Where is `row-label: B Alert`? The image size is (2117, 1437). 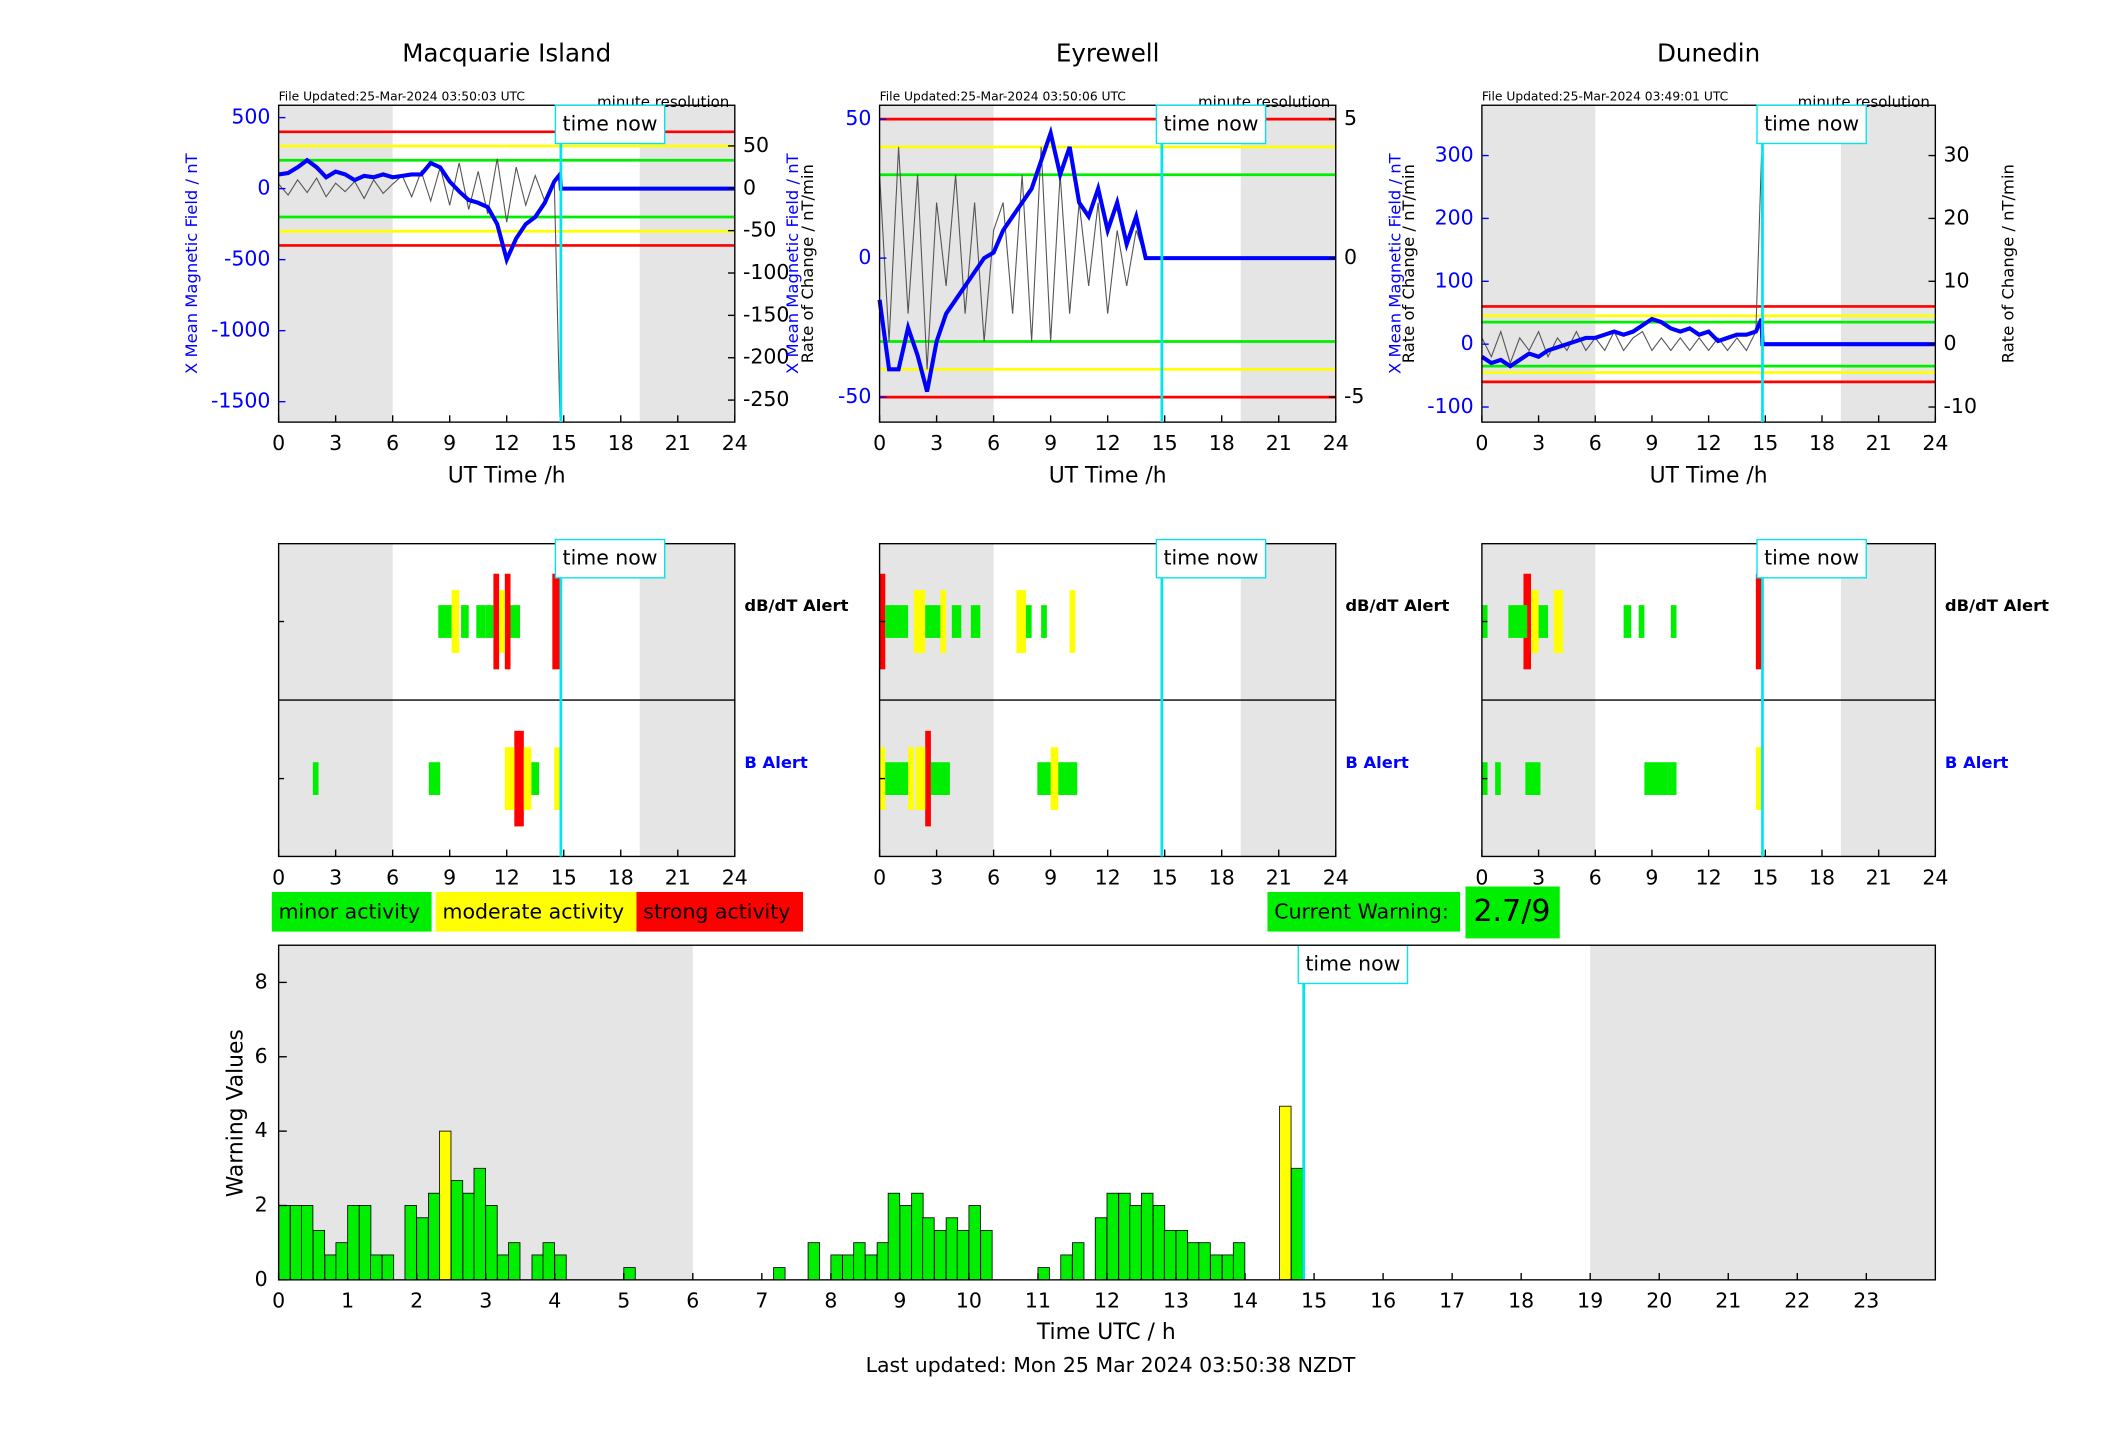 row-label: B Alert is located at coordinates (1377, 762).